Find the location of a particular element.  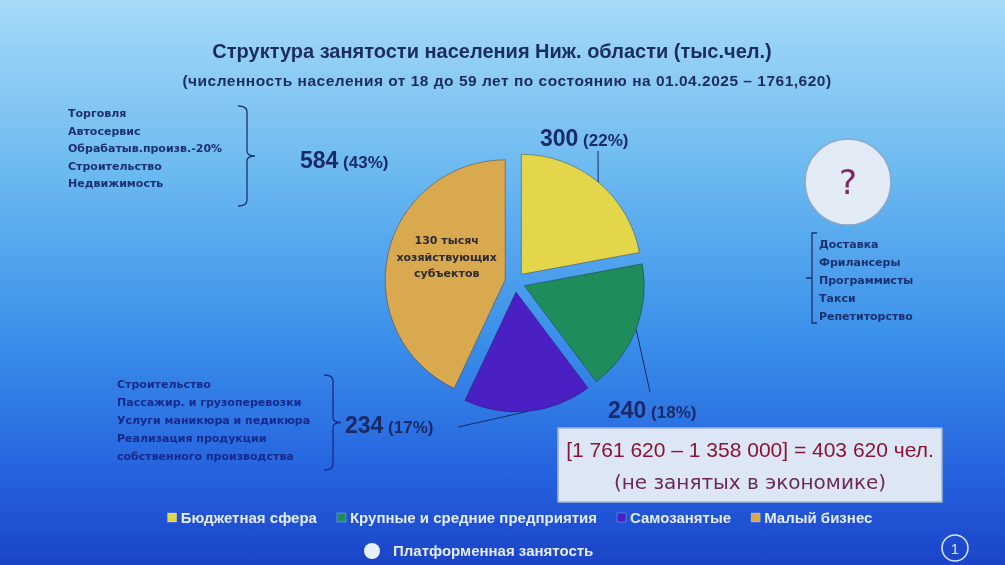

legend-label: Бюджетная сфера is located at coordinates (249, 517).